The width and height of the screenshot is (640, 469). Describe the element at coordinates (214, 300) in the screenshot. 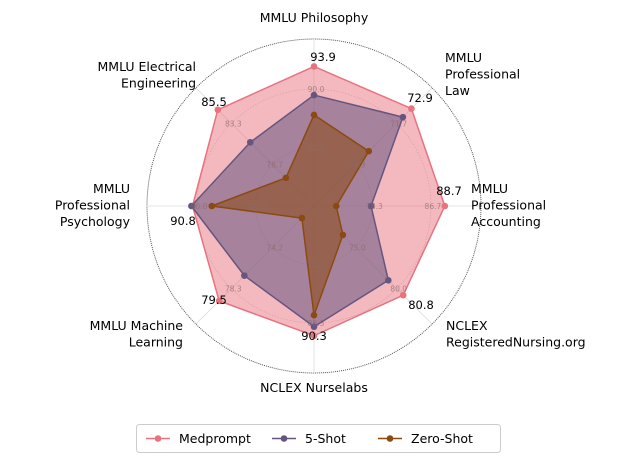

I see `value-label: 79.5` at that location.